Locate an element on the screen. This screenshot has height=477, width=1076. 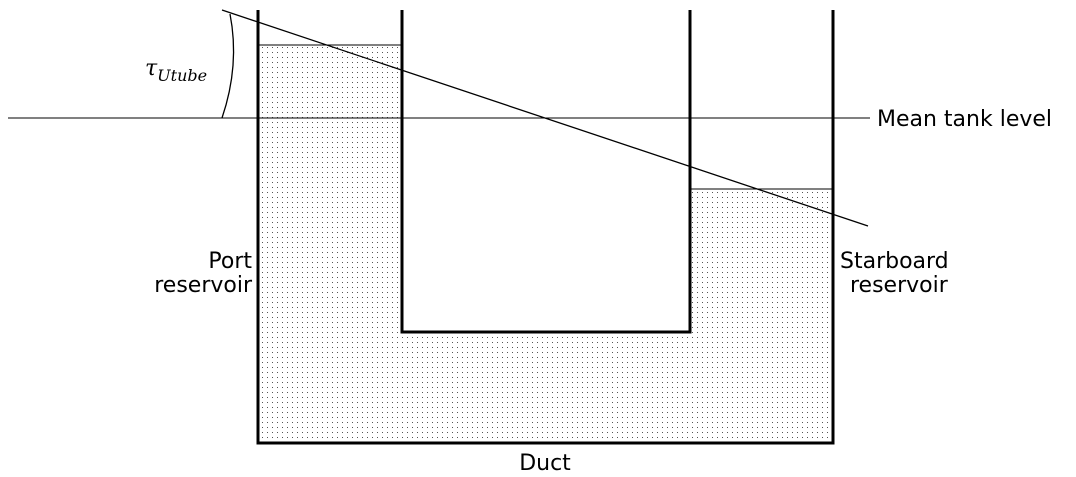
angle-label: τUtube is located at coordinates (176, 70).